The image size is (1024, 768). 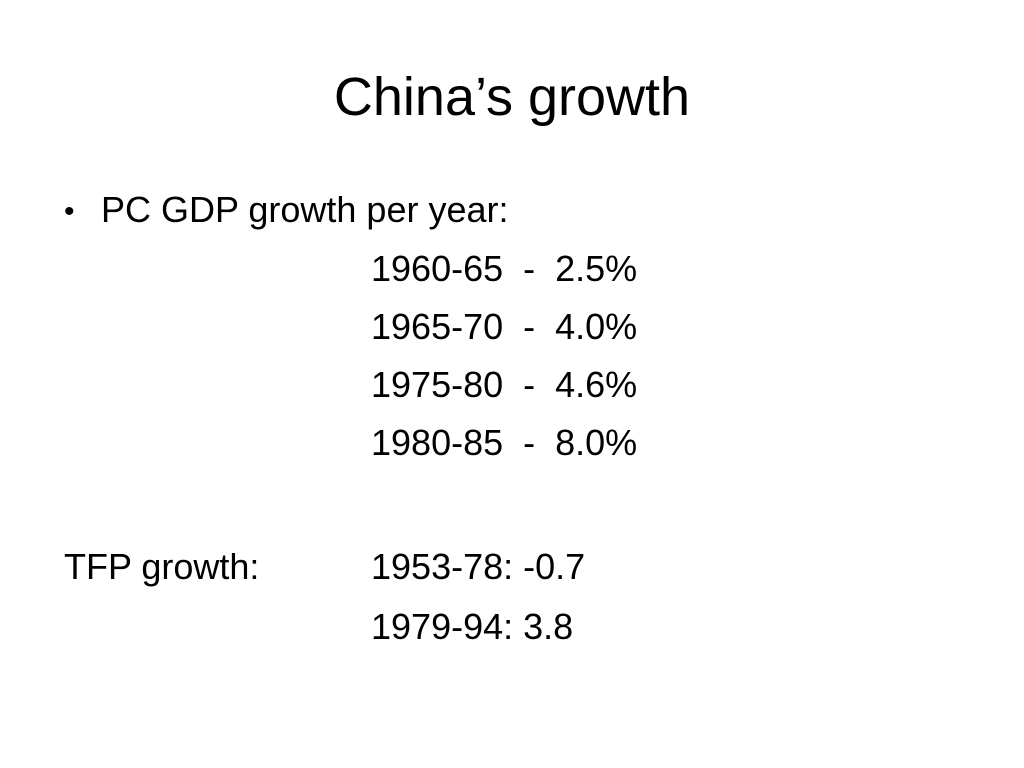 I want to click on tfp-row-1979-94: 1979-94: 3.8, so click(x=472, y=626).